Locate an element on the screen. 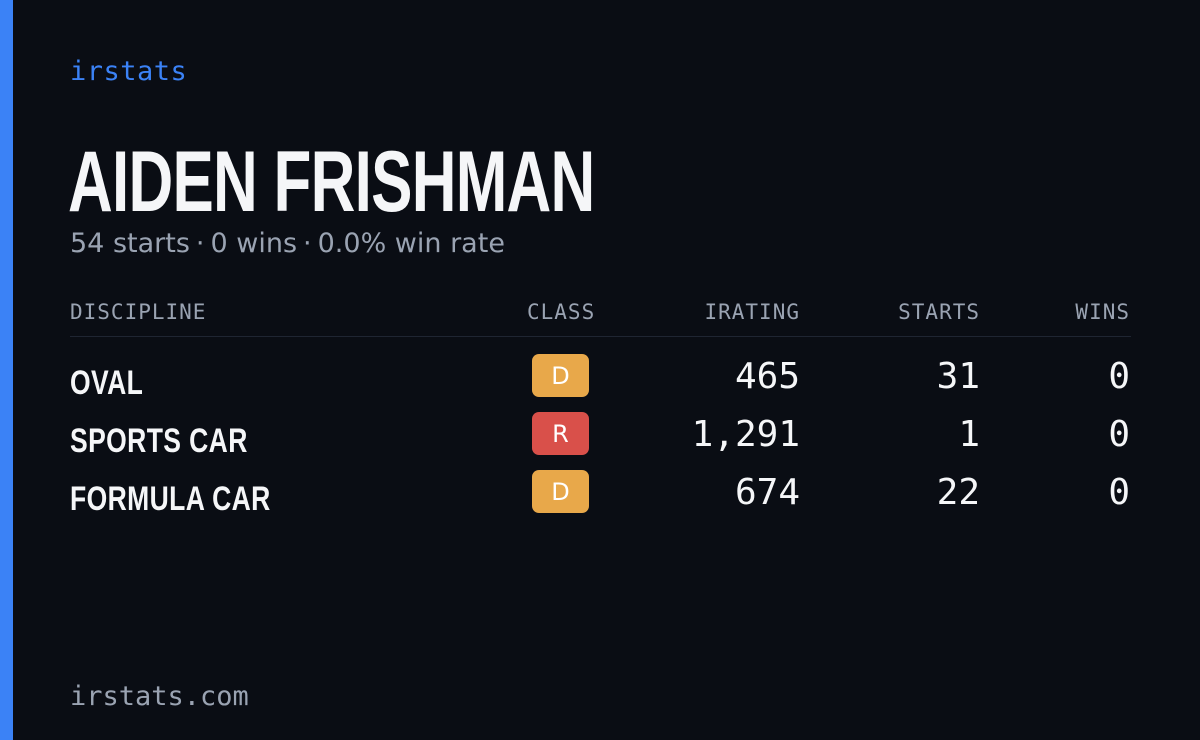 The image size is (1200, 740). starts-value: 31 is located at coordinates (958, 376).